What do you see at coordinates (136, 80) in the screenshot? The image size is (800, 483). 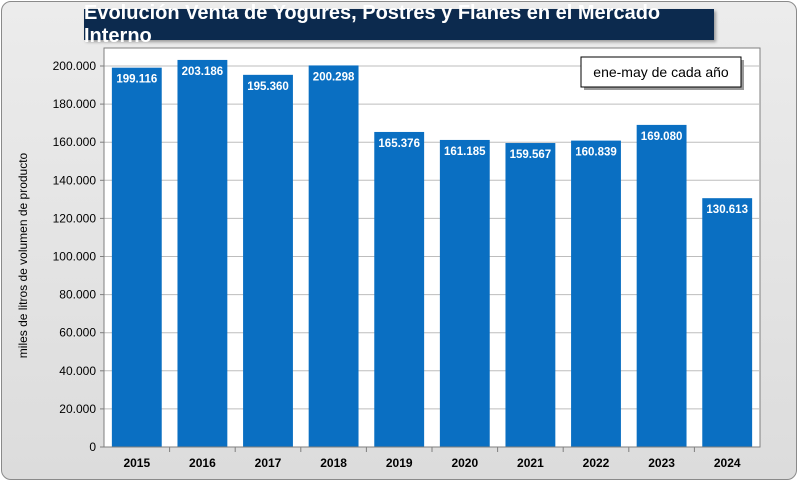 I see `bar-value-label: 199.116` at bounding box center [136, 80].